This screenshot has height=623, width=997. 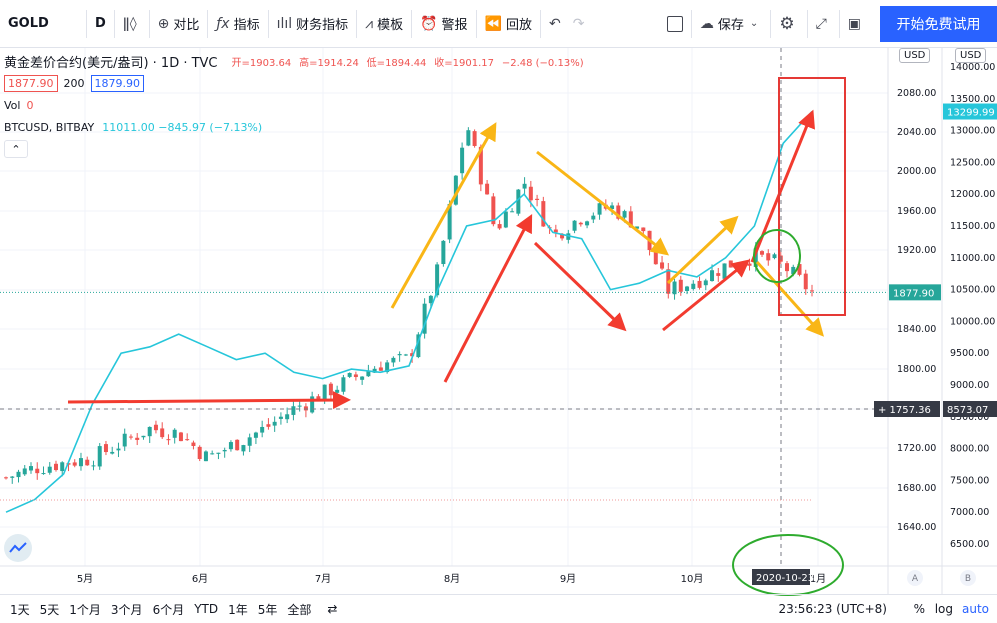 What do you see at coordinates (443, 24) in the screenshot?
I see `alert-button: ⏰ 警报` at bounding box center [443, 24].